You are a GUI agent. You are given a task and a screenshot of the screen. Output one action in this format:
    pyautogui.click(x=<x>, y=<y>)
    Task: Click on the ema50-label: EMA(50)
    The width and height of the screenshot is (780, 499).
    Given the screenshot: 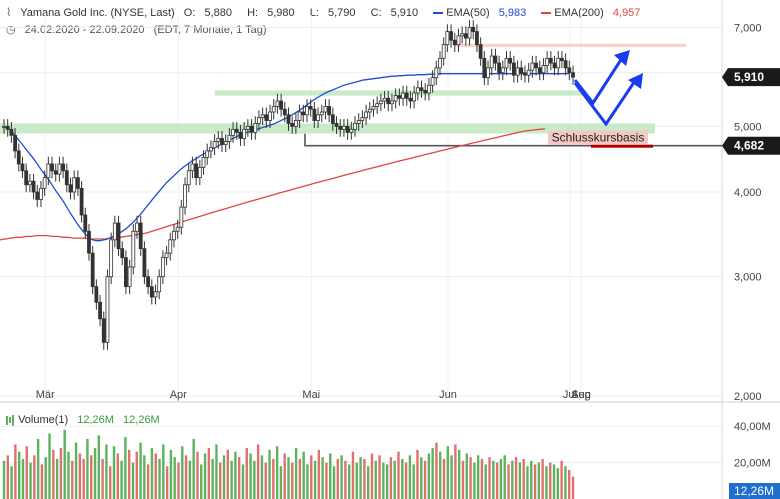 What is the action you would take?
    pyautogui.click(x=468, y=13)
    